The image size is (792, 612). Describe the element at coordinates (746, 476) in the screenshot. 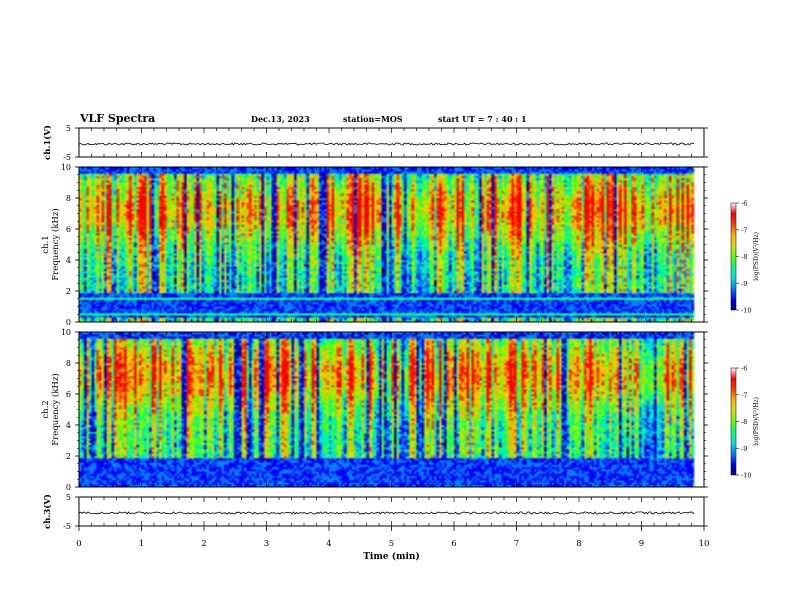

I see `ch2-spectrogram-colorbar-tick-4: -10` at that location.